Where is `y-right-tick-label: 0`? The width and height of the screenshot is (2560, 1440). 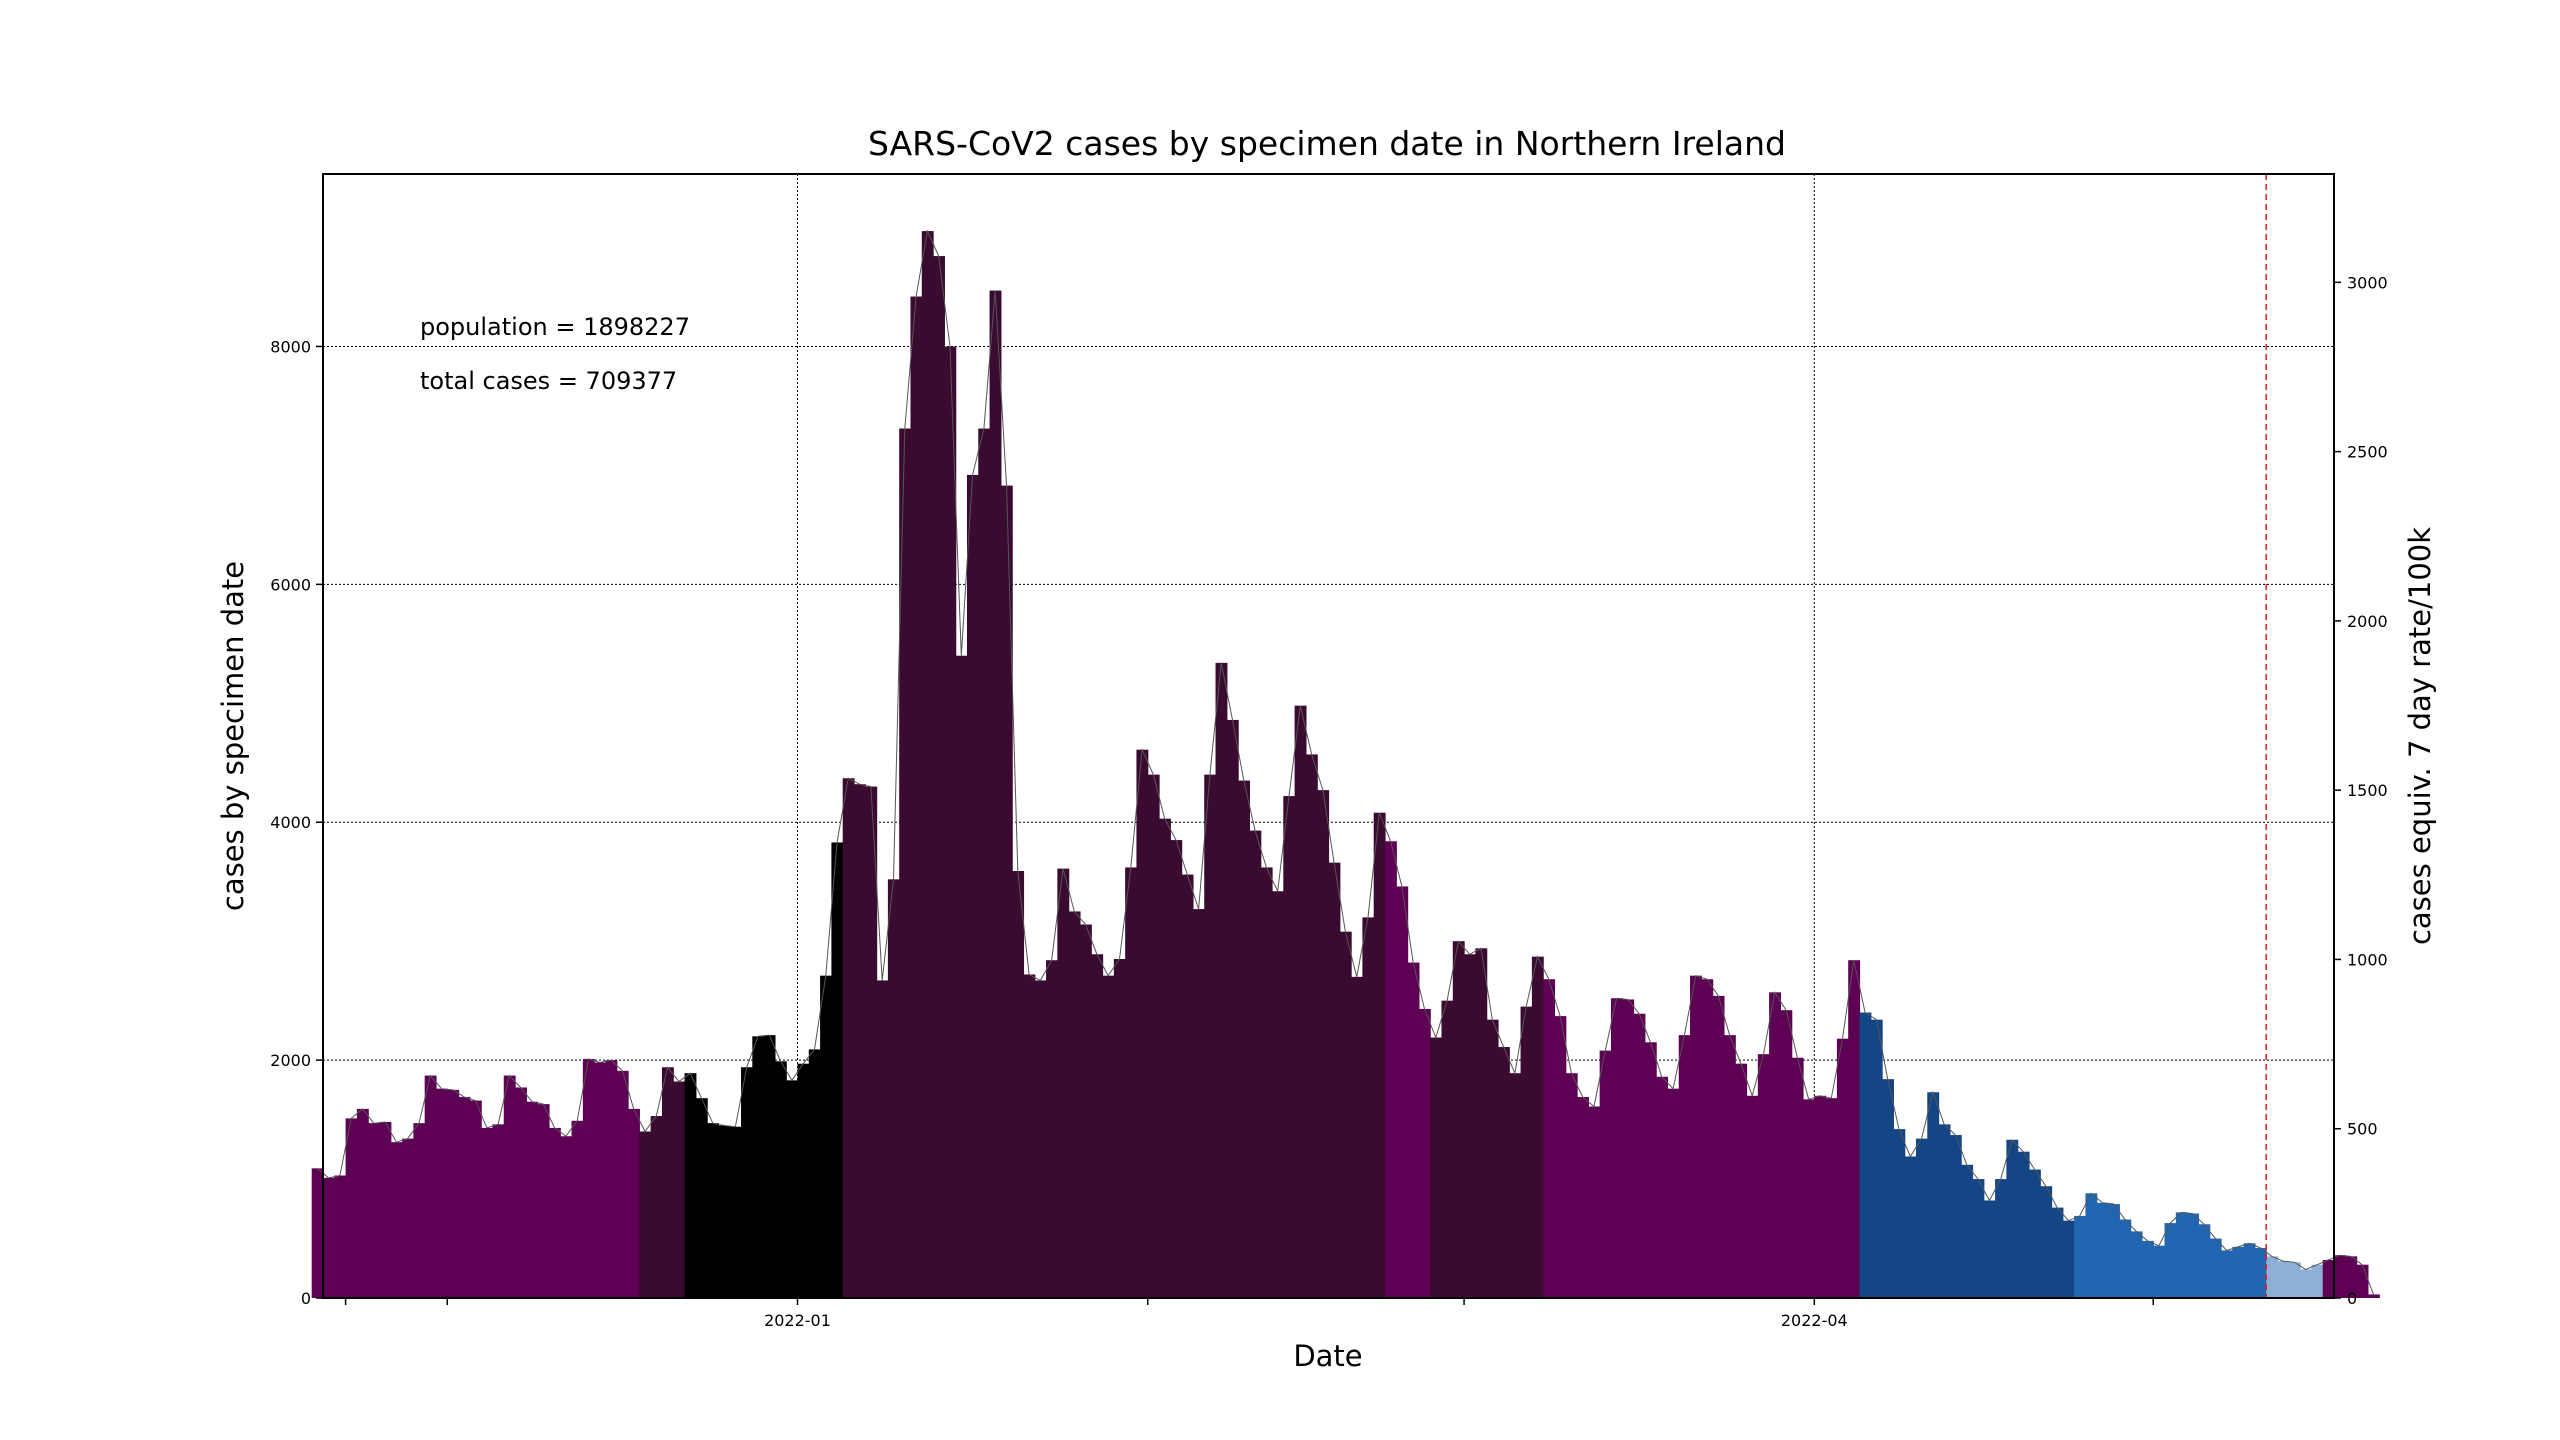 y-right-tick-label: 0 is located at coordinates (2352, 1298).